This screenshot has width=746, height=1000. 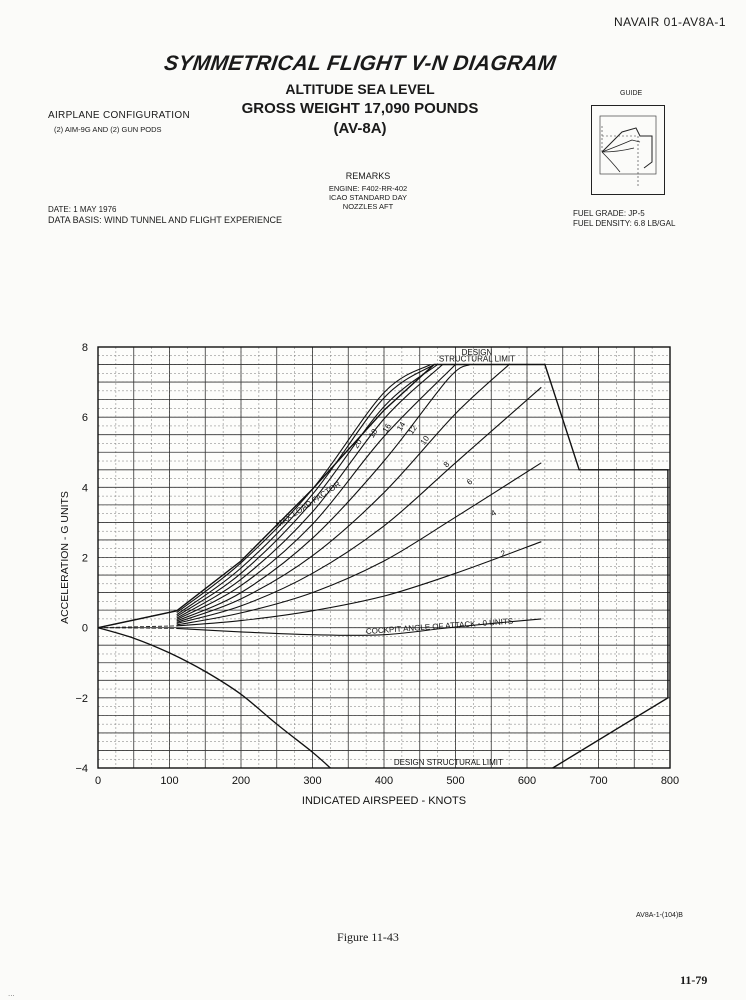 What do you see at coordinates (85, 418) in the screenshot?
I see `y-tick-label: 6` at bounding box center [85, 418].